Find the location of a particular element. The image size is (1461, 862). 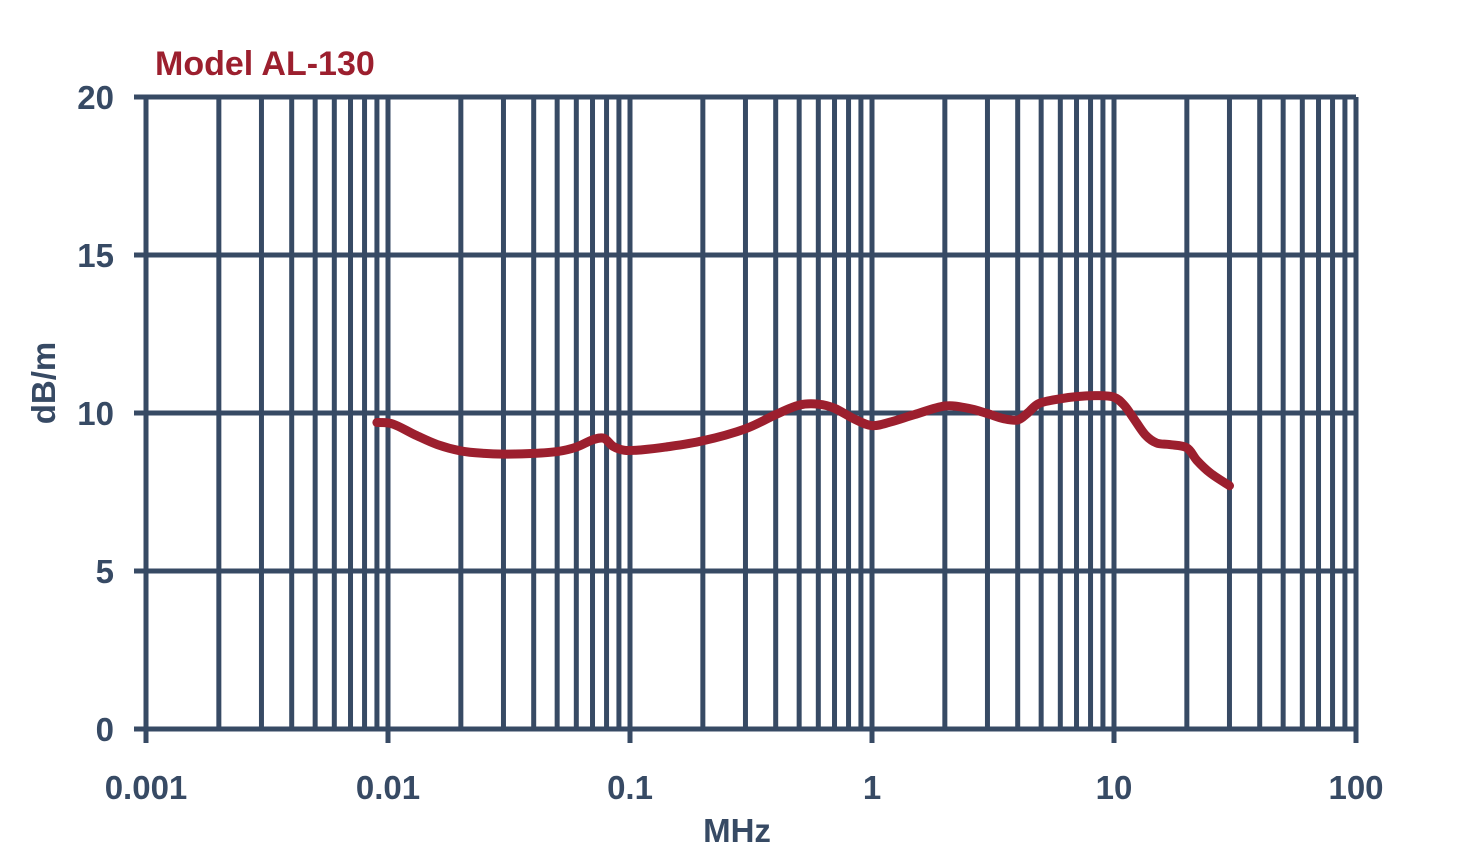

x-tick-label: 10 is located at coordinates (1114, 787).